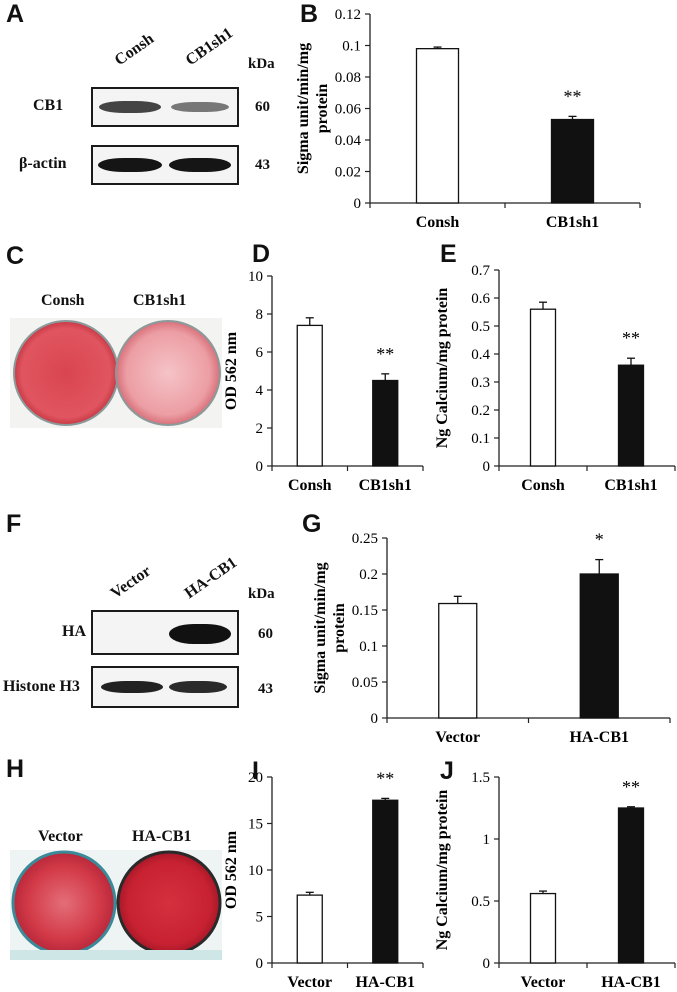  What do you see at coordinates (323, 381) in the screenshot?
I see `bar-chart-d: 0 2 4 6 8 10 Consh ** CB1sh1 OD 562 nm` at bounding box center [323, 381].